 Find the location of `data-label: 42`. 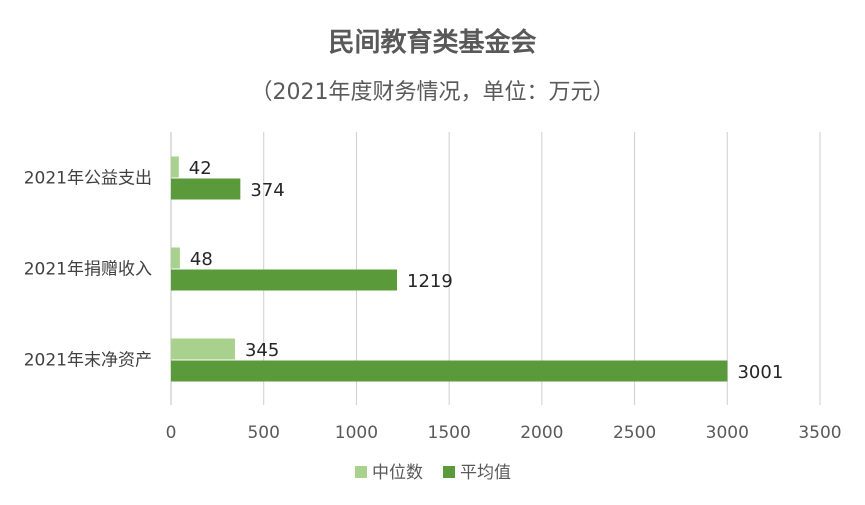

data-label: 42 is located at coordinates (200, 168).